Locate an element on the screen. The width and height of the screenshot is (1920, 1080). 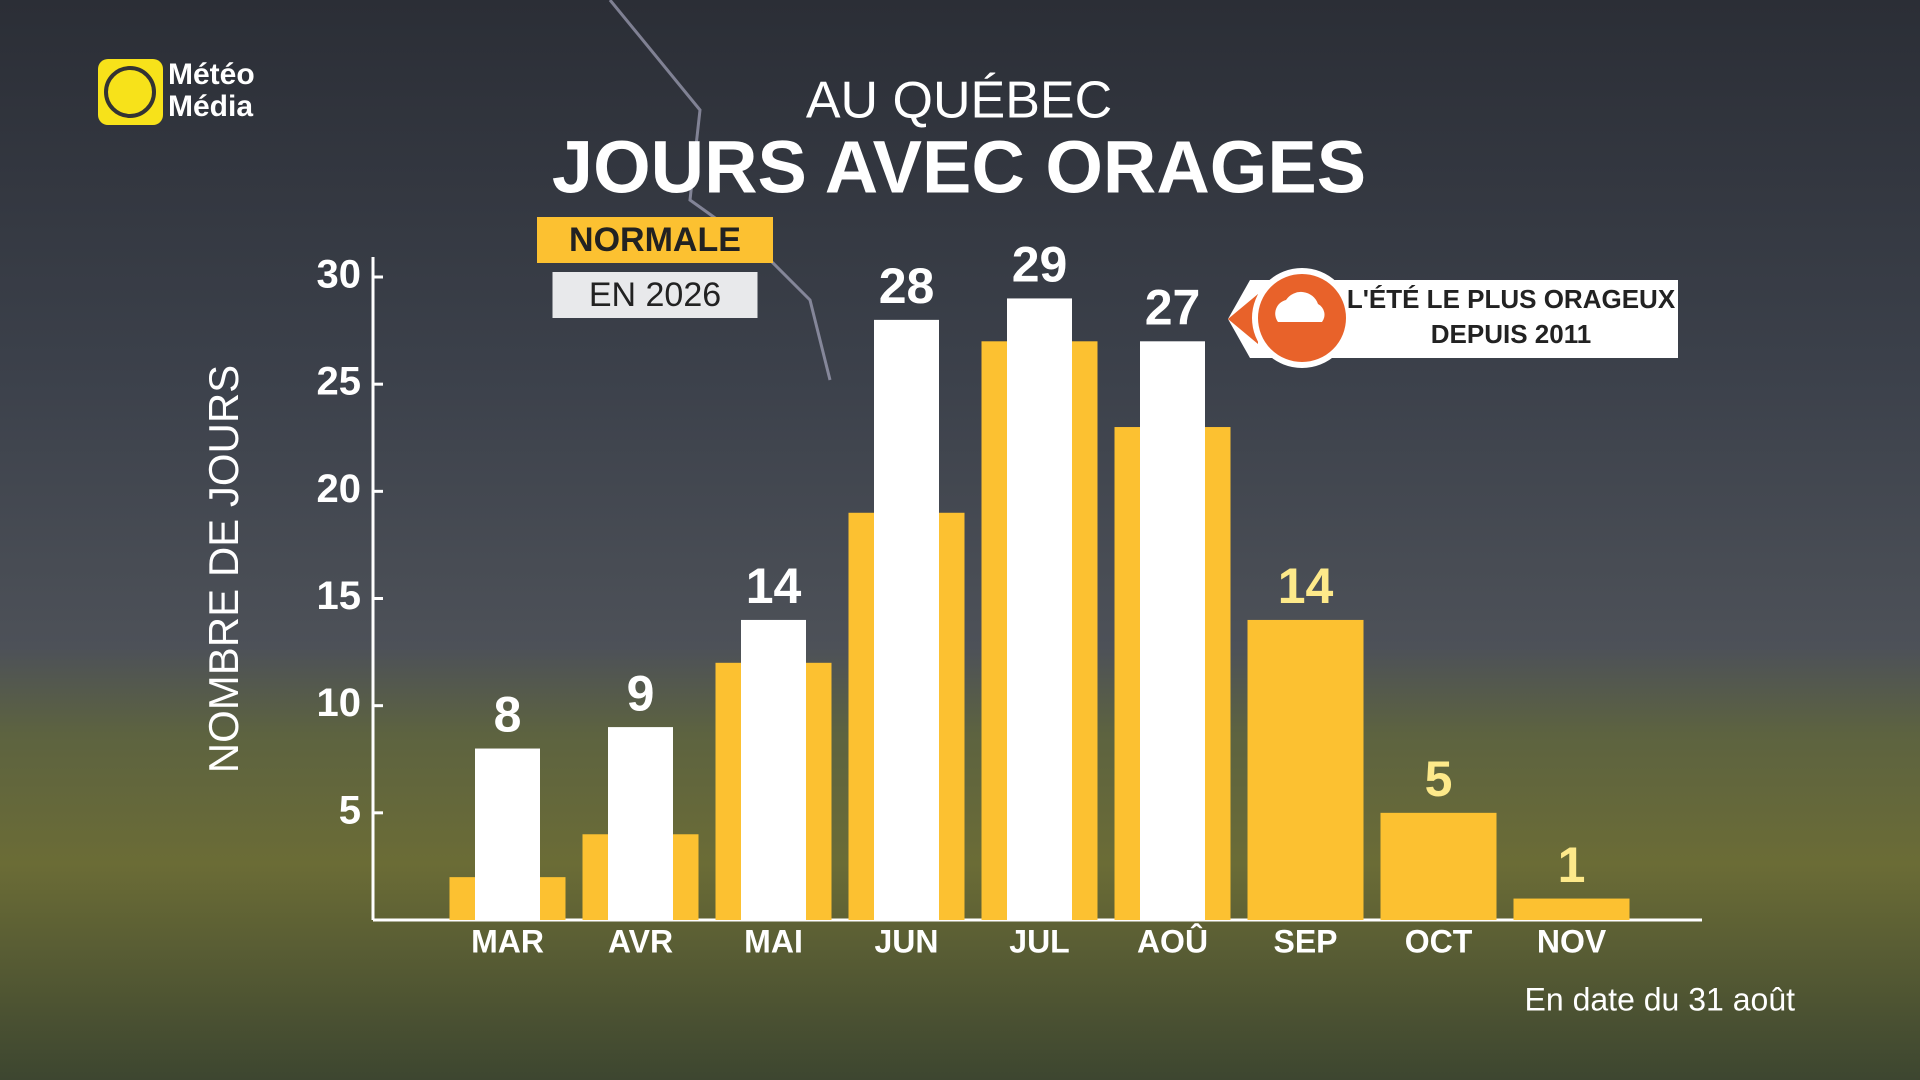
logo-globe is located at coordinates (130, 92).